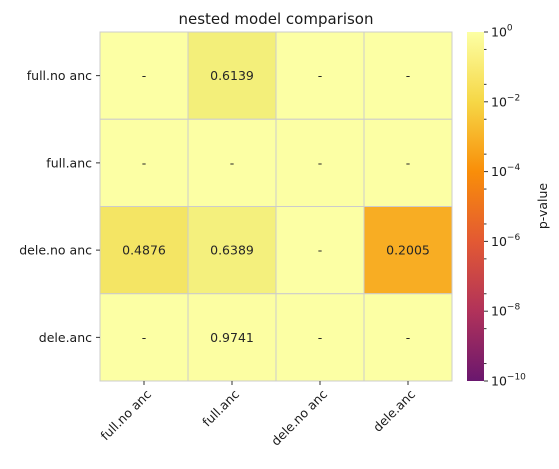 The image size is (559, 469). Describe the element at coordinates (59, 75) in the screenshot. I see `row-tick-label: full.no anc` at that location.